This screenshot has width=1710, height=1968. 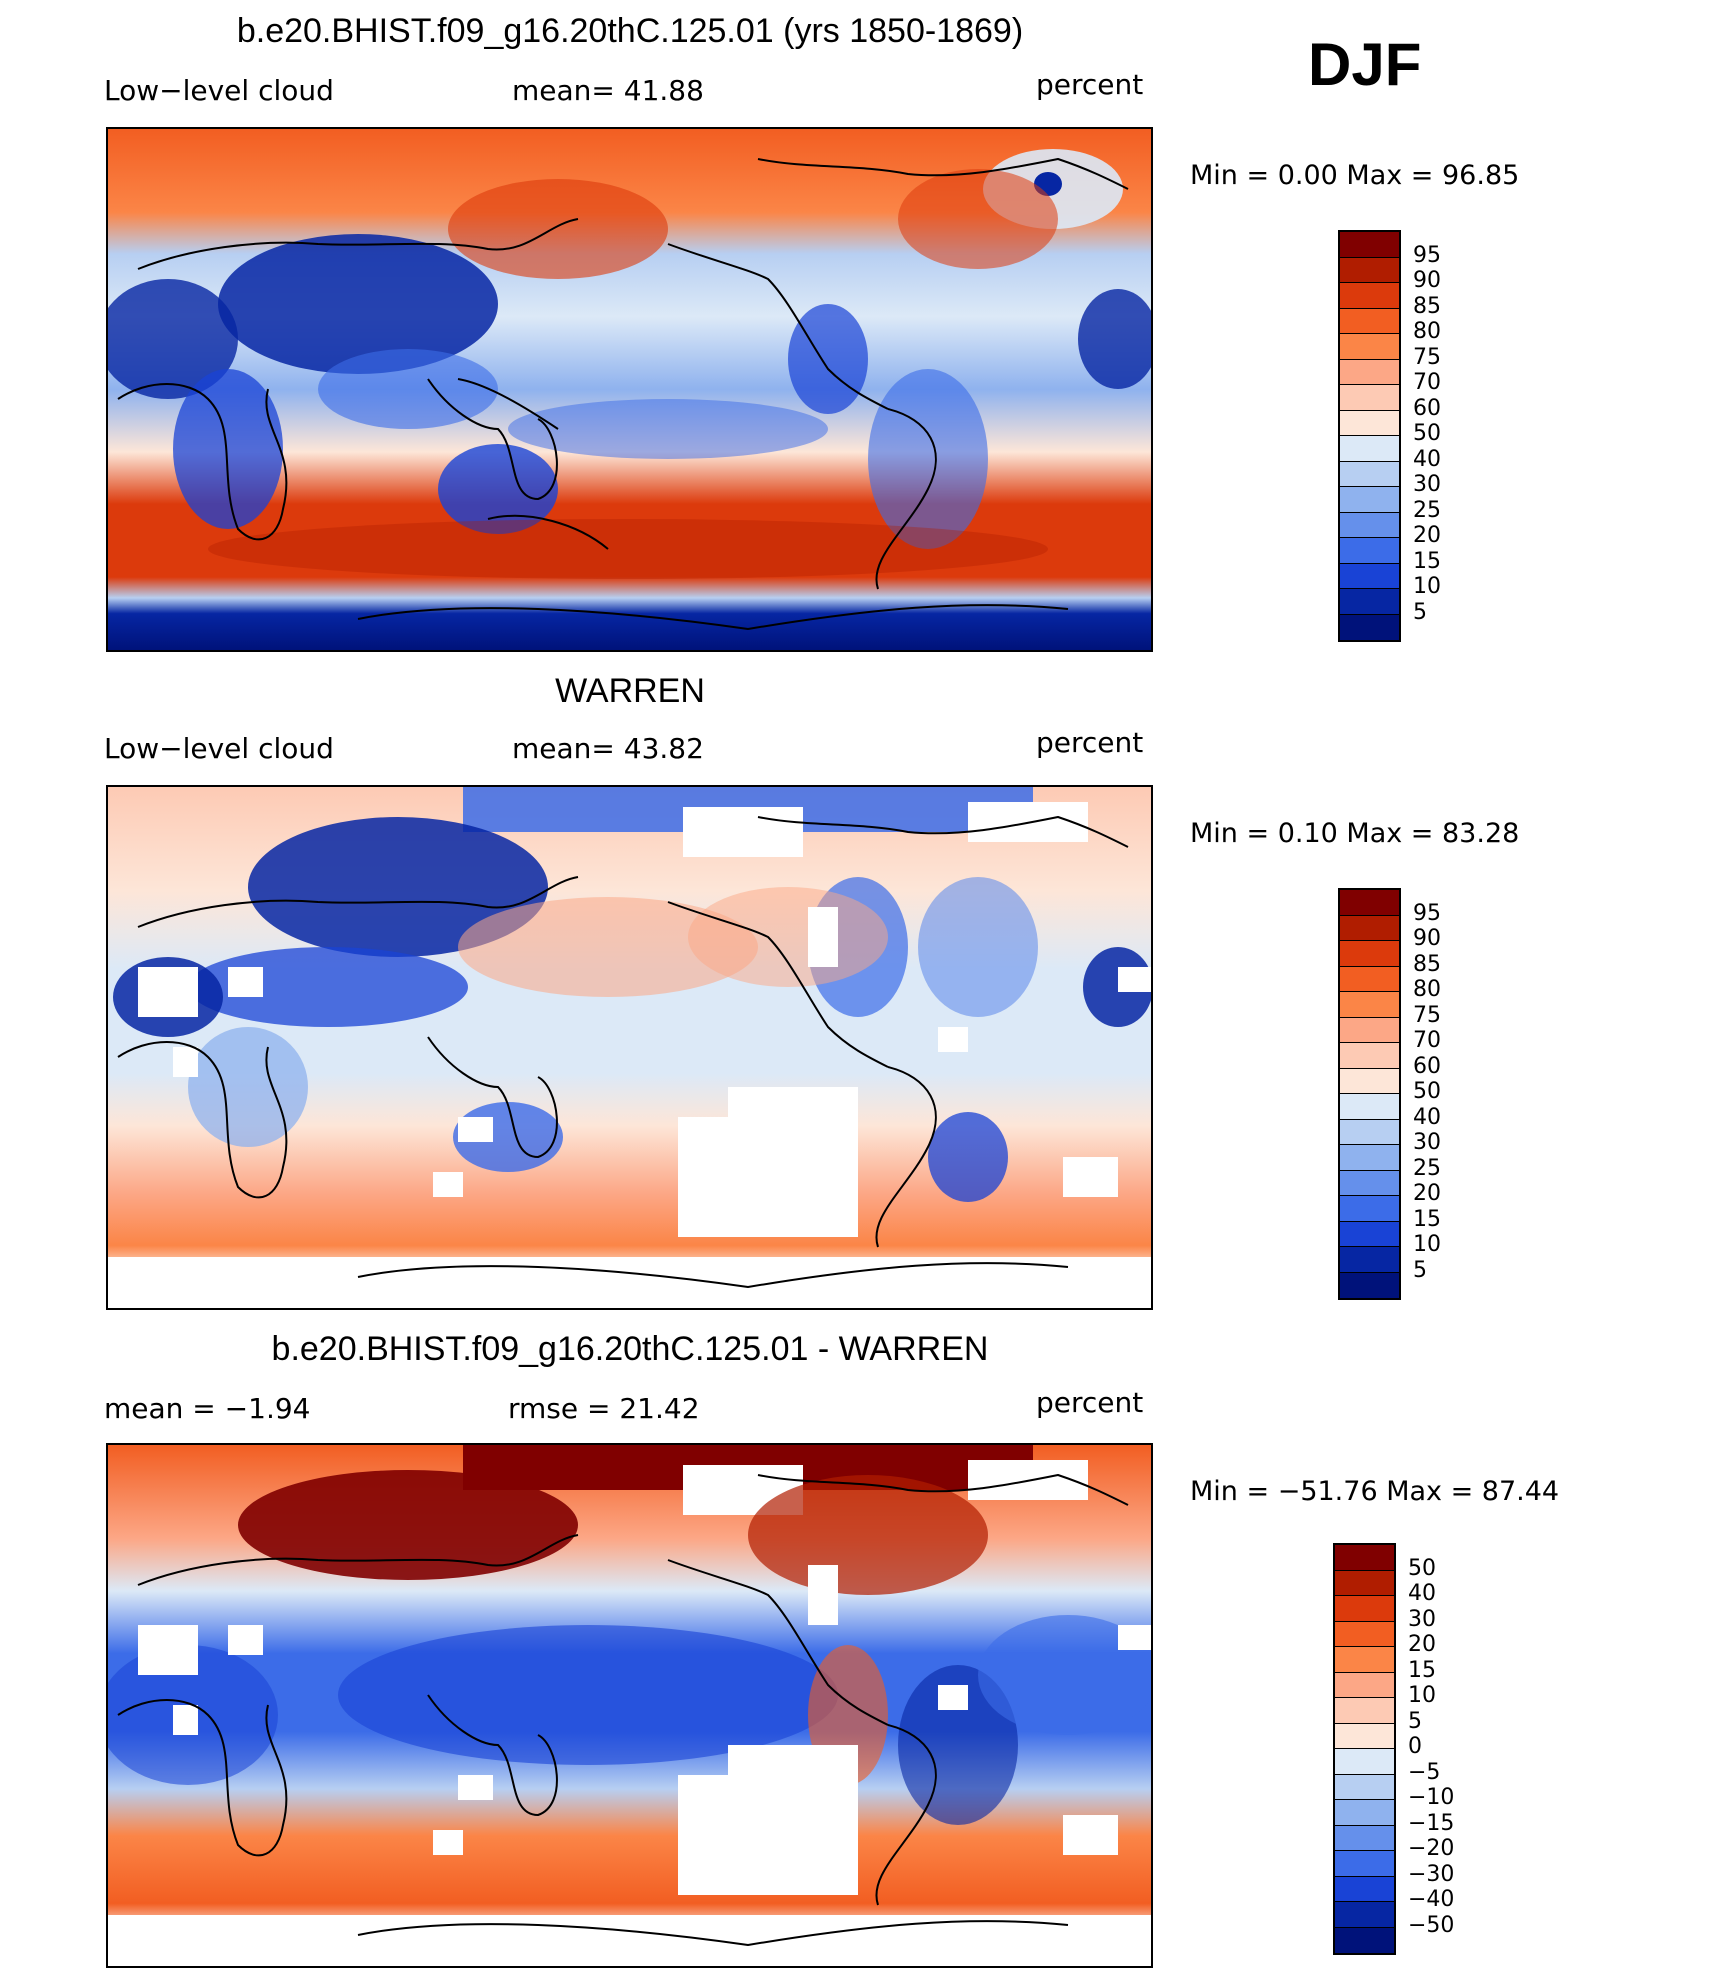 What do you see at coordinates (608, 90) in the screenshot?
I see `panel-mean-label: mean= 41.88` at bounding box center [608, 90].